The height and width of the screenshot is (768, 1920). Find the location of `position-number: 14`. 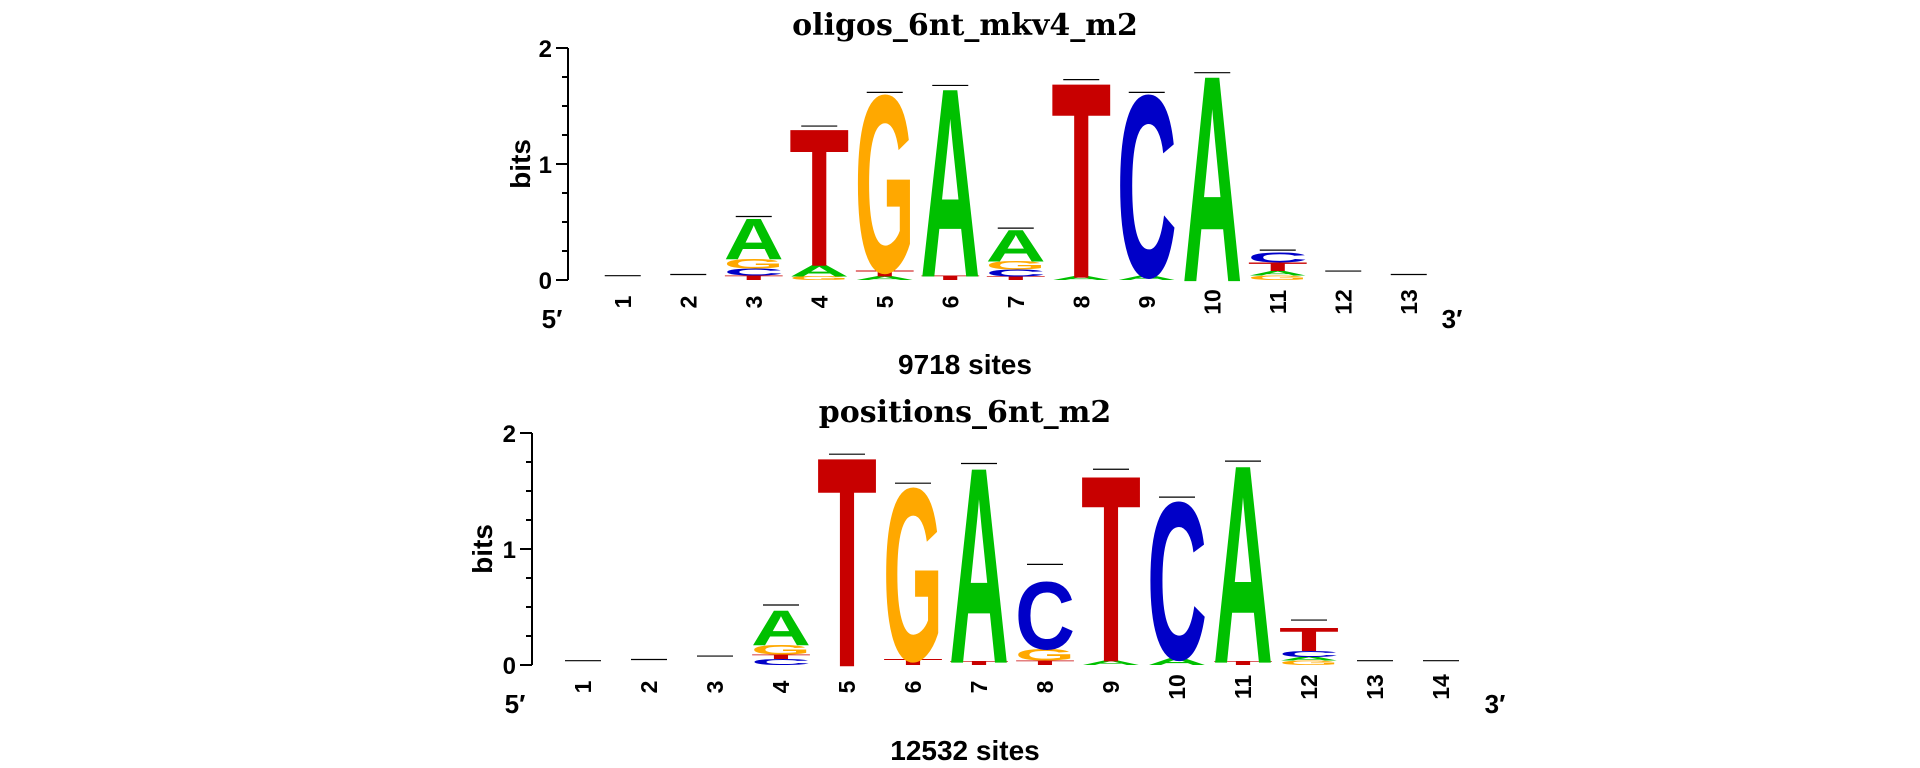

position-number: 14 is located at coordinates (1441, 687).